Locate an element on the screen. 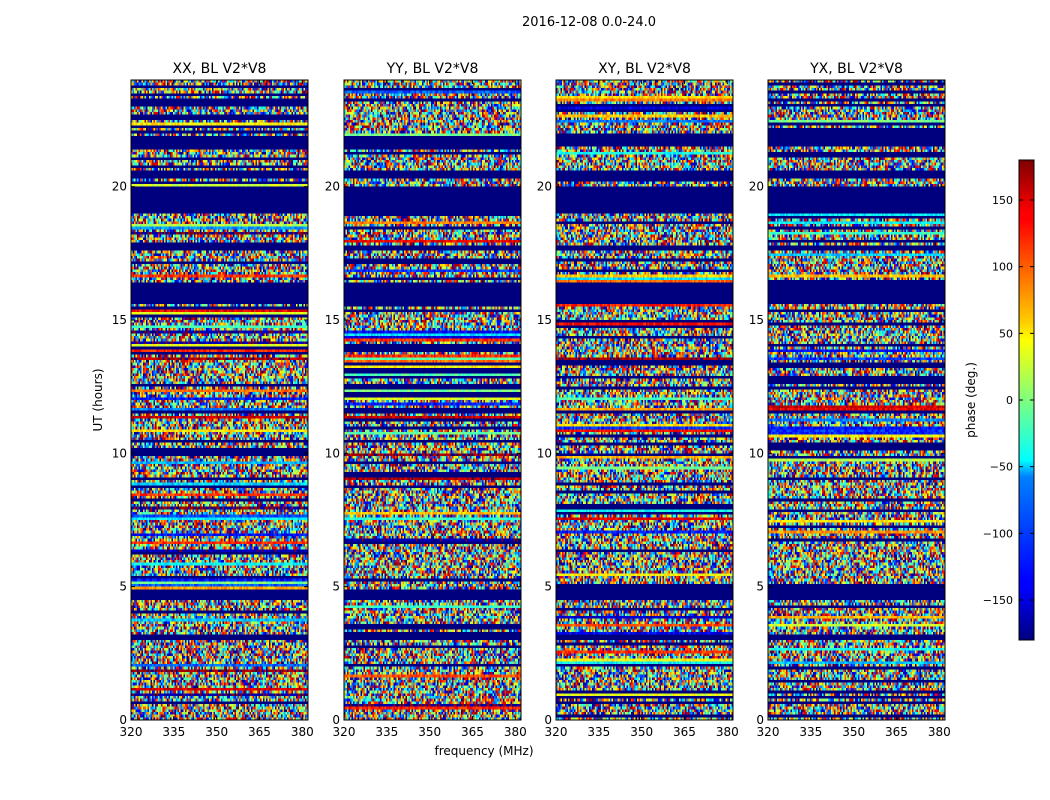 This screenshot has height=800, width=1050. colorbar-label: phase (deg.) is located at coordinates (971, 400).